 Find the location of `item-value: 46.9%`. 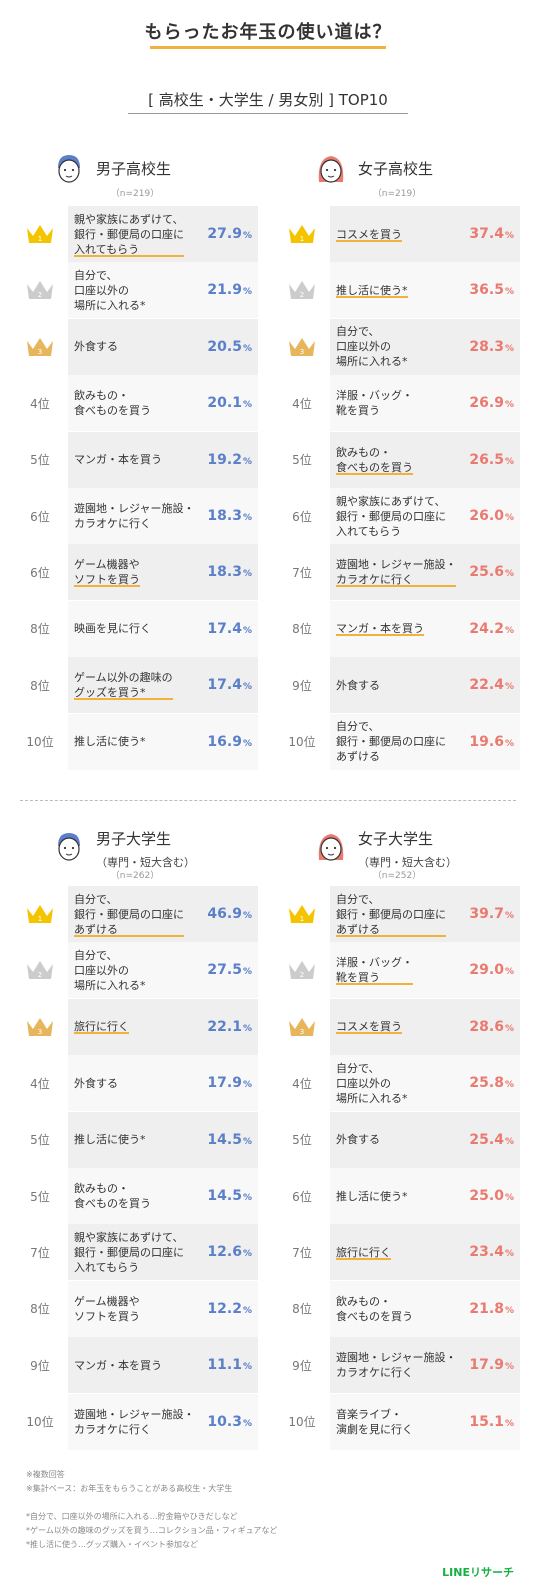

item-value: 46.9% is located at coordinates (229, 914).